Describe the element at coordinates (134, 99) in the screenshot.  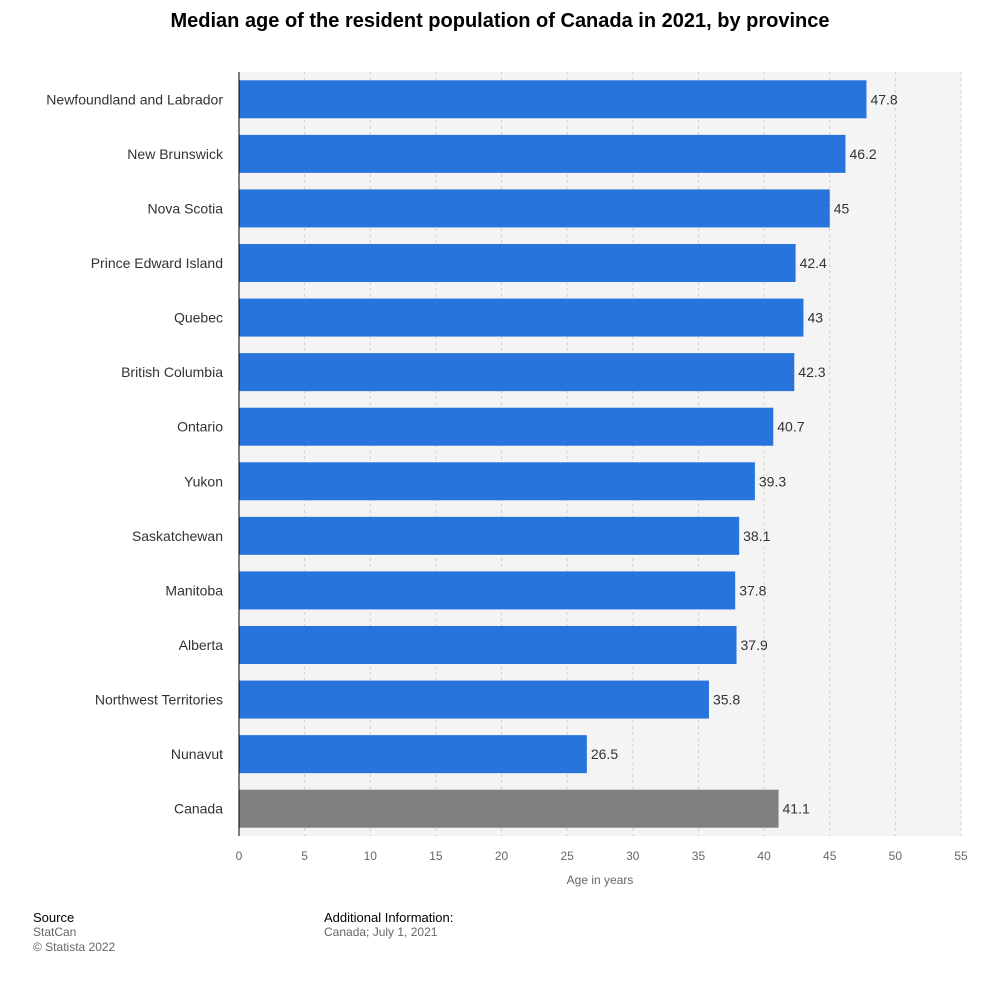
I see `category-label: Newfoundland and Labrador` at that location.